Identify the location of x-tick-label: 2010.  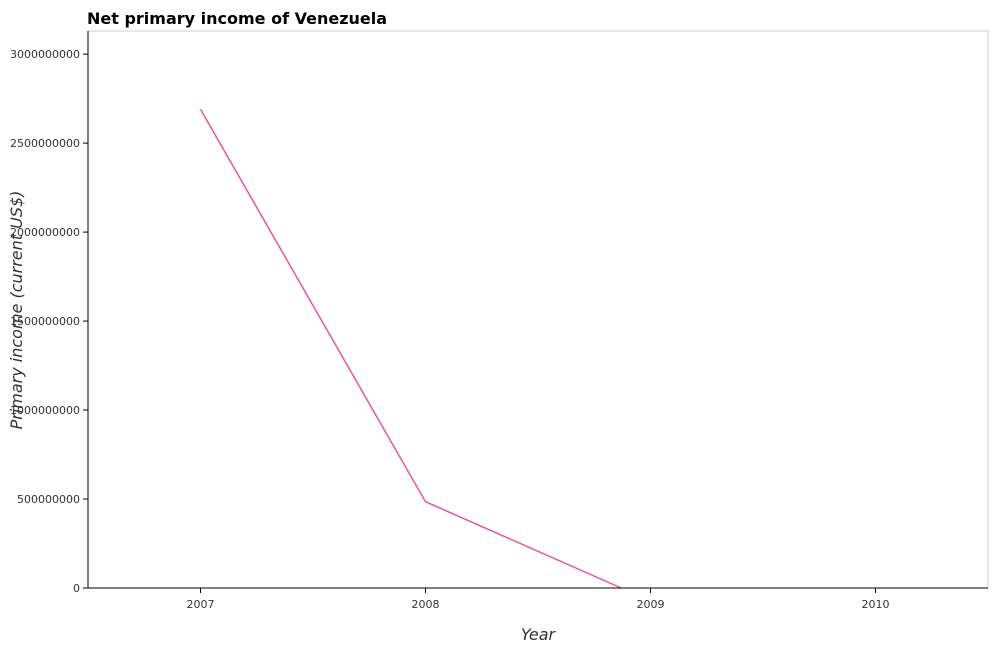
(876, 604).